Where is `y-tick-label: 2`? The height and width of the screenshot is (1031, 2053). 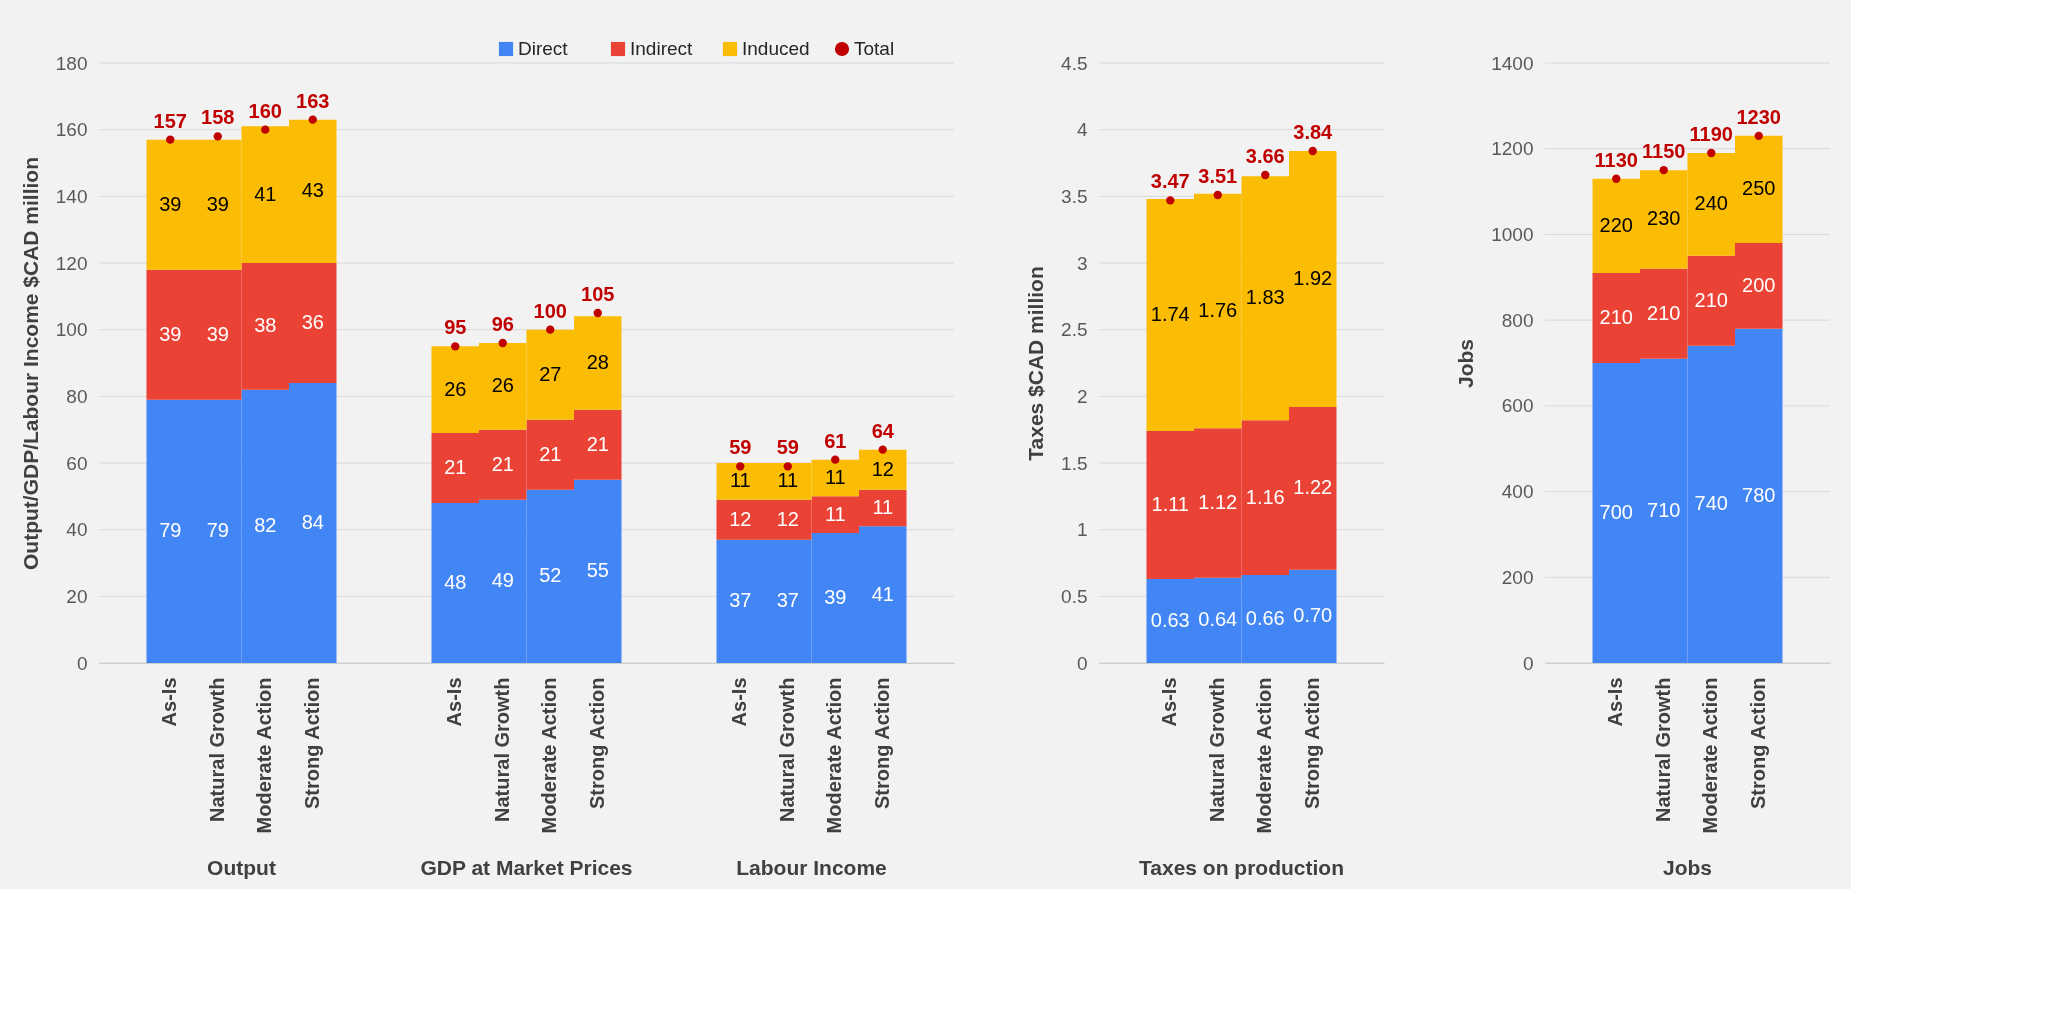 y-tick-label: 2 is located at coordinates (1082, 396).